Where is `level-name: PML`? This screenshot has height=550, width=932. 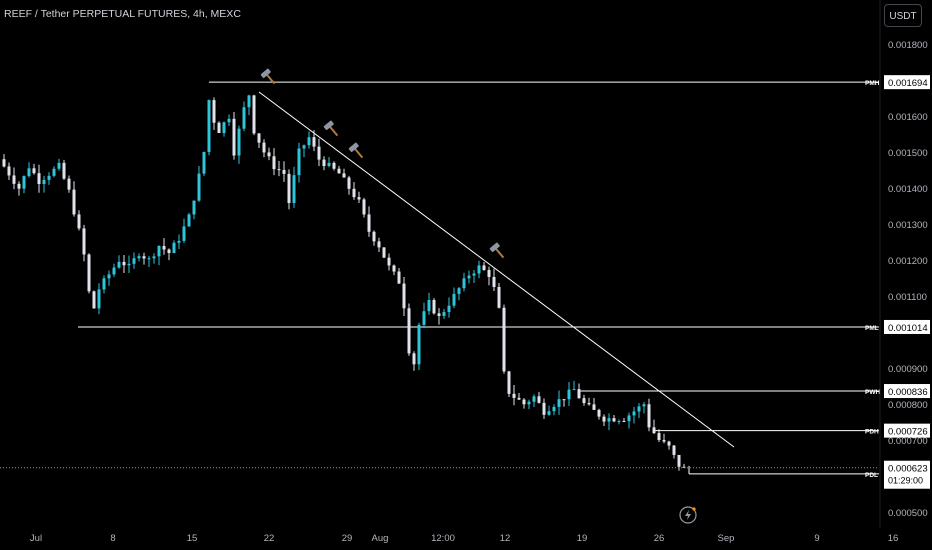 level-name: PML is located at coordinates (872, 328).